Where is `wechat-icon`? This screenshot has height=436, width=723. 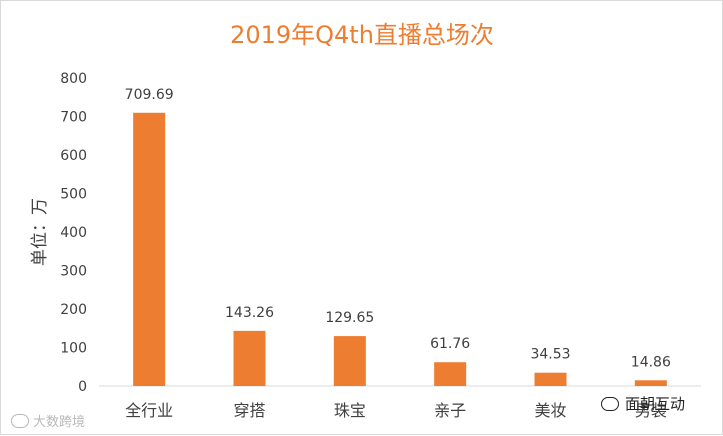
wechat-icon is located at coordinates (610, 403).